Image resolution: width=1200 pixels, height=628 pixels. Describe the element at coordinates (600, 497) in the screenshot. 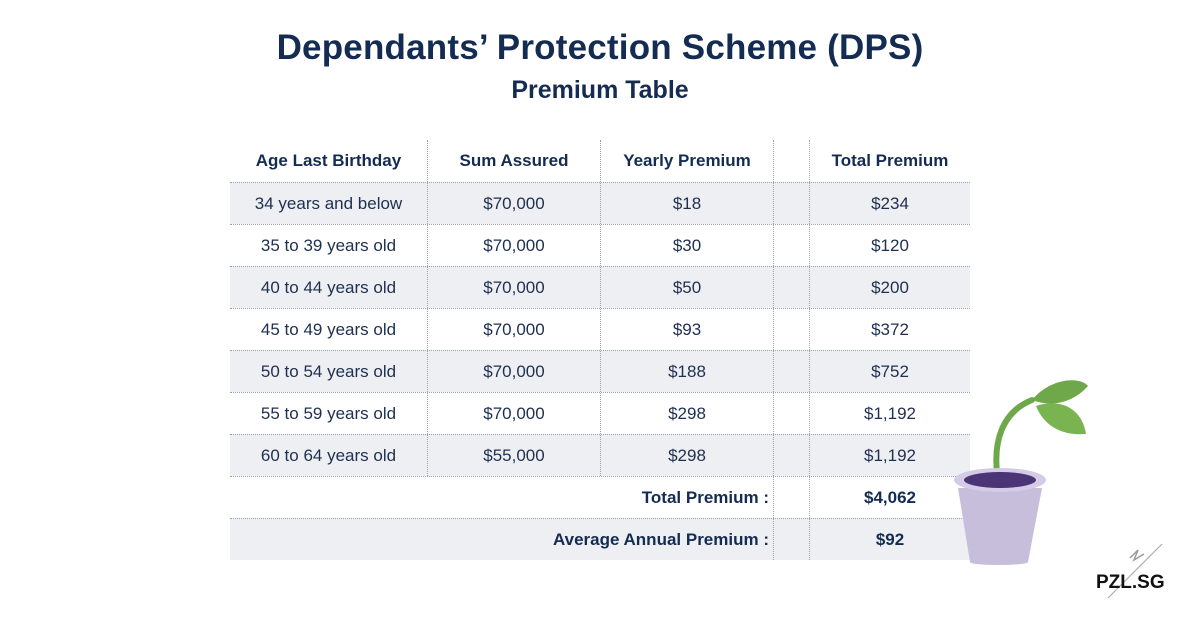

I see `summary-row-total: Total Premium : $4,062` at that location.